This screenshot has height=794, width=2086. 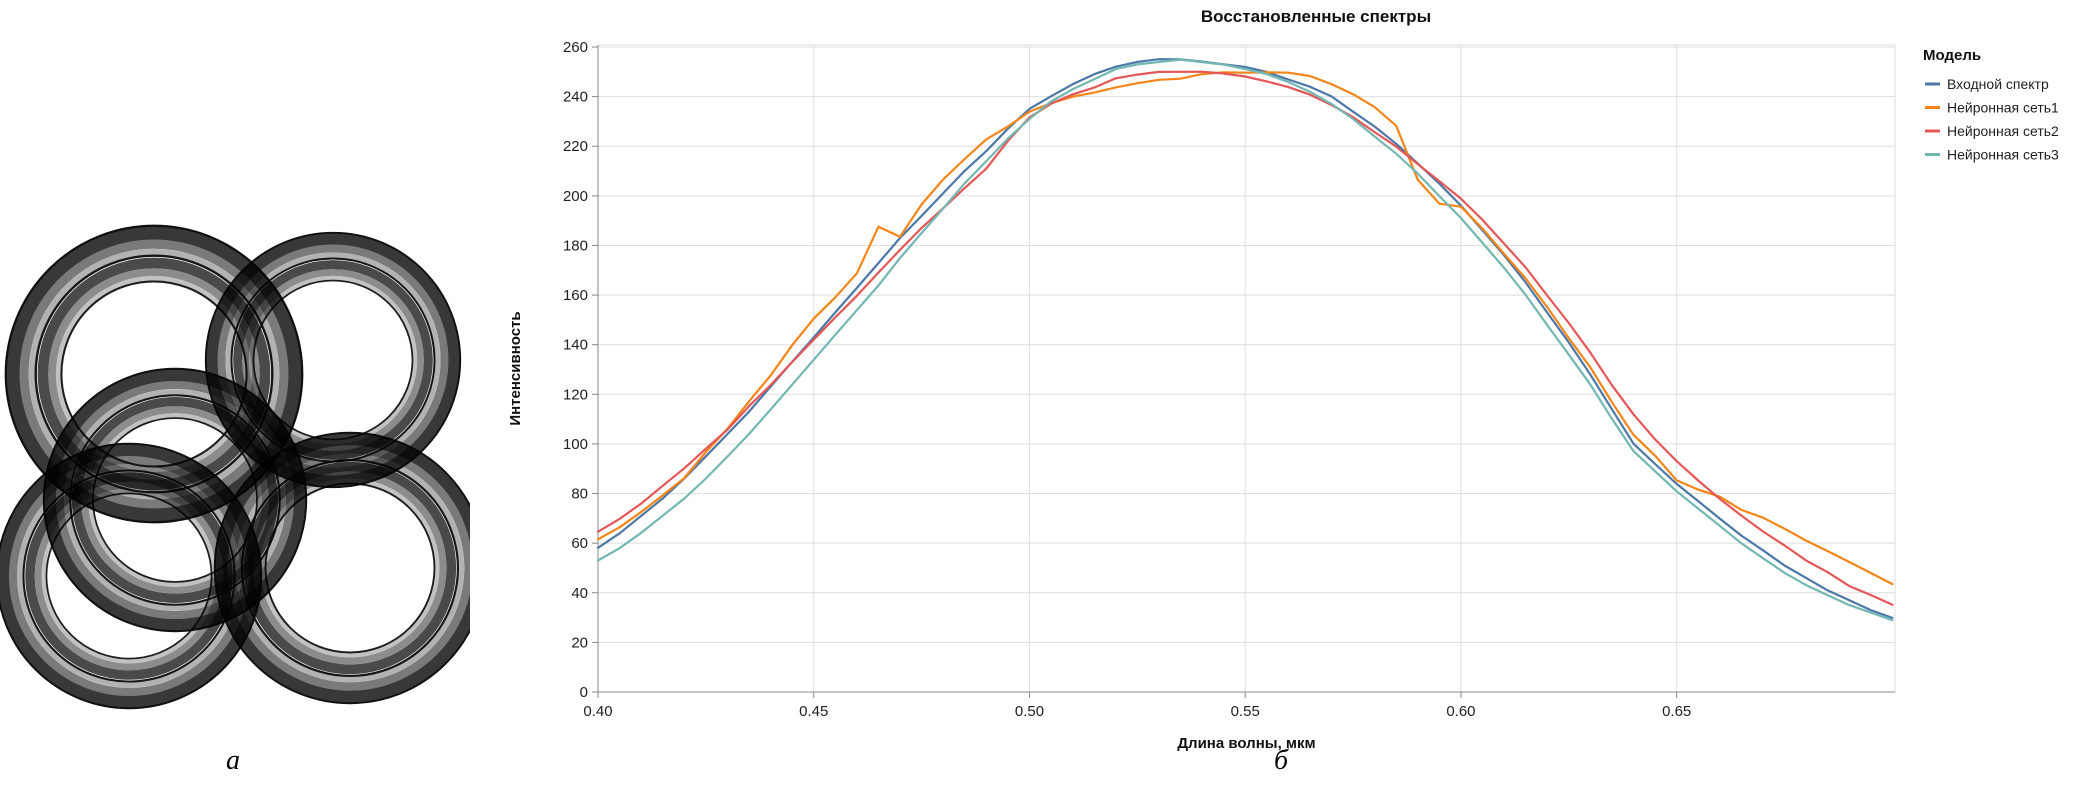 I want to click on y-tick-label: 160, so click(x=575, y=295).